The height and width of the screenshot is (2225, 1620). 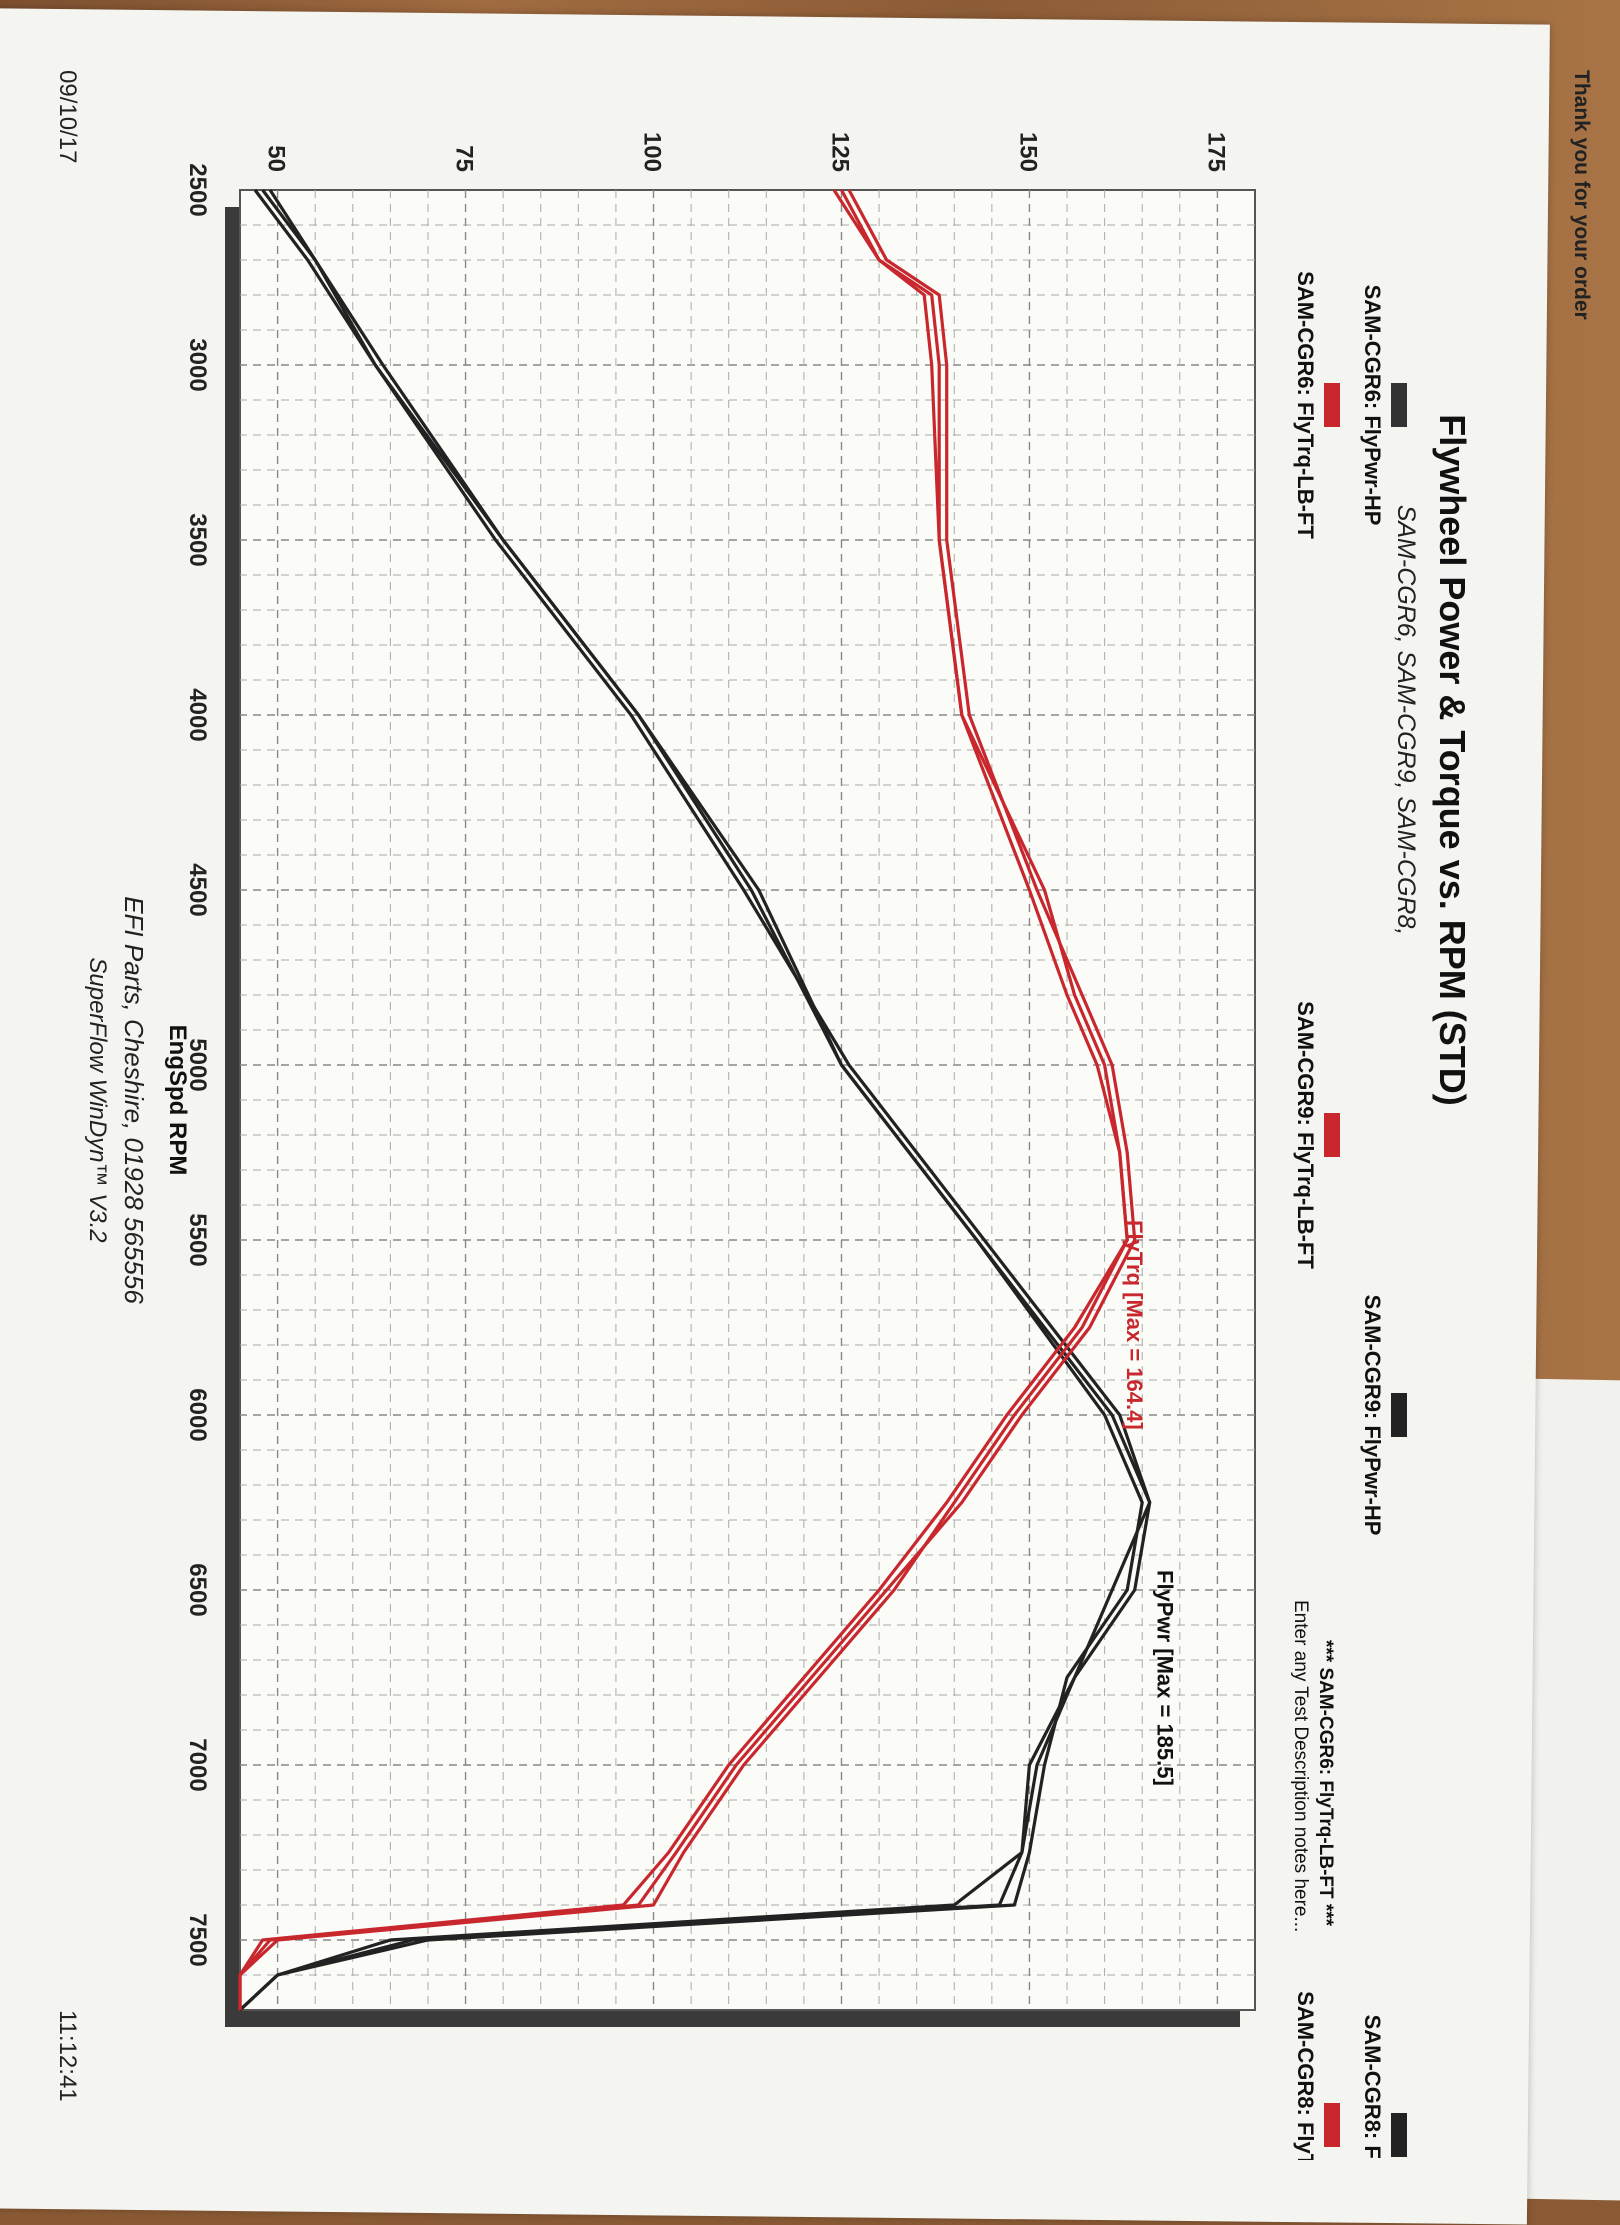 I want to click on thanks-text: Thank you for your order, so click(x=1581, y=195).